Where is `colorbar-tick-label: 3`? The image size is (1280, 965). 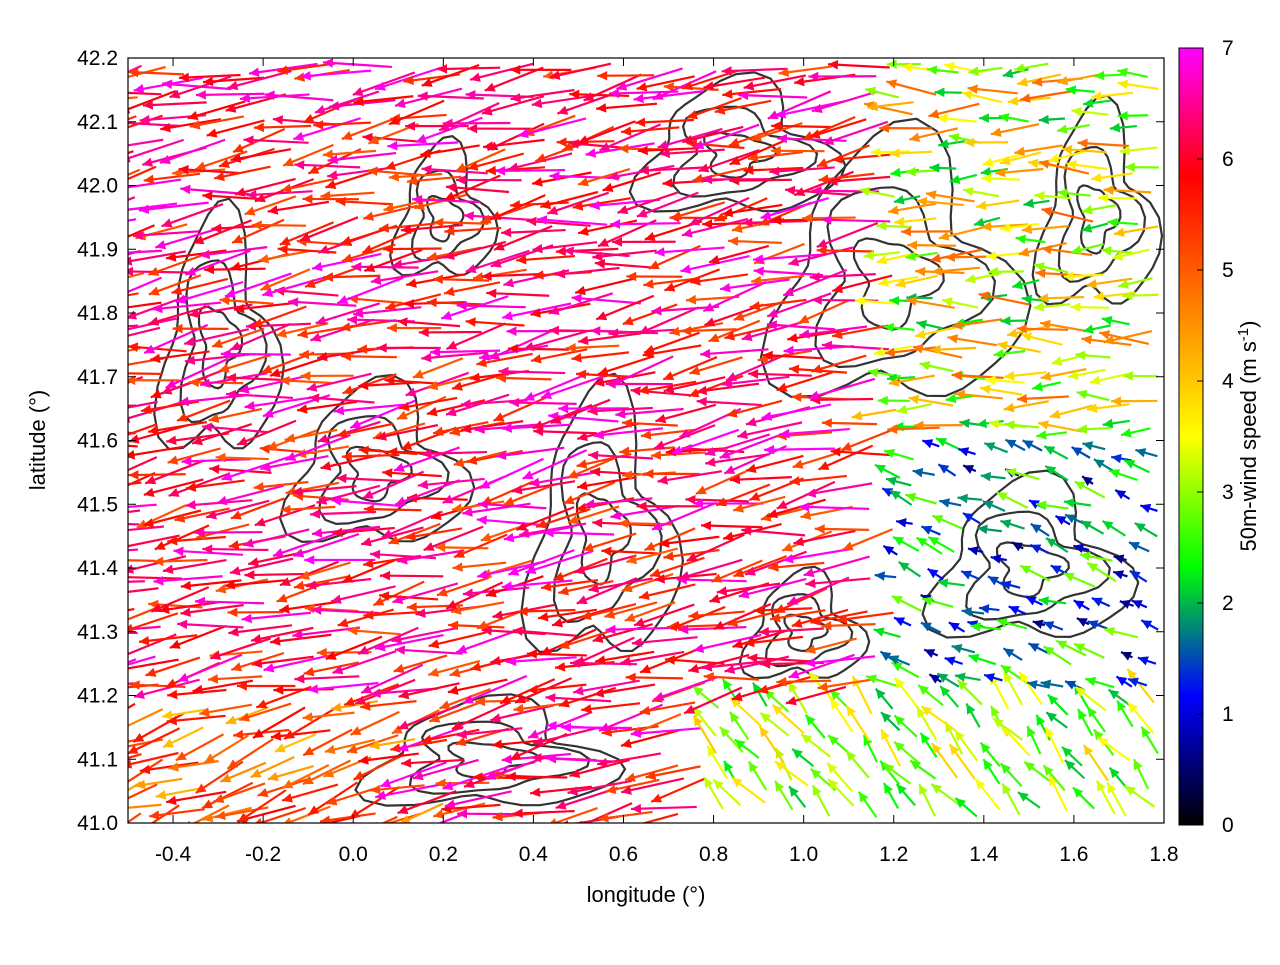 colorbar-tick-label: 3 is located at coordinates (1228, 492).